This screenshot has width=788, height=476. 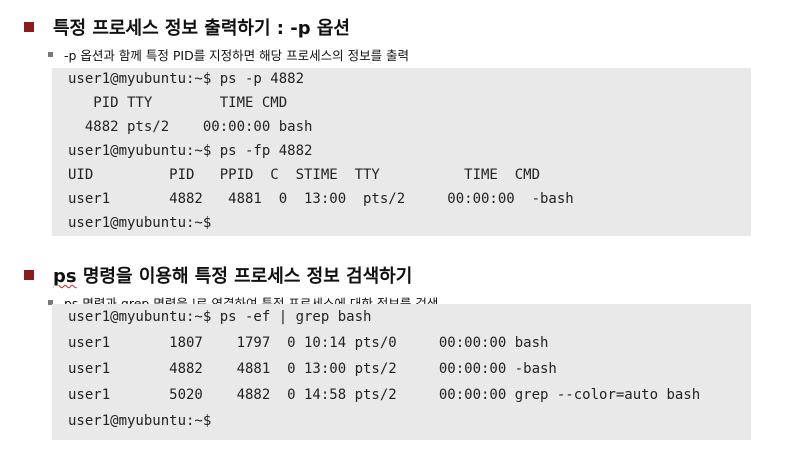 I want to click on terminal-line: 4882 pts/2 00:00:00 bash, so click(x=190, y=127).